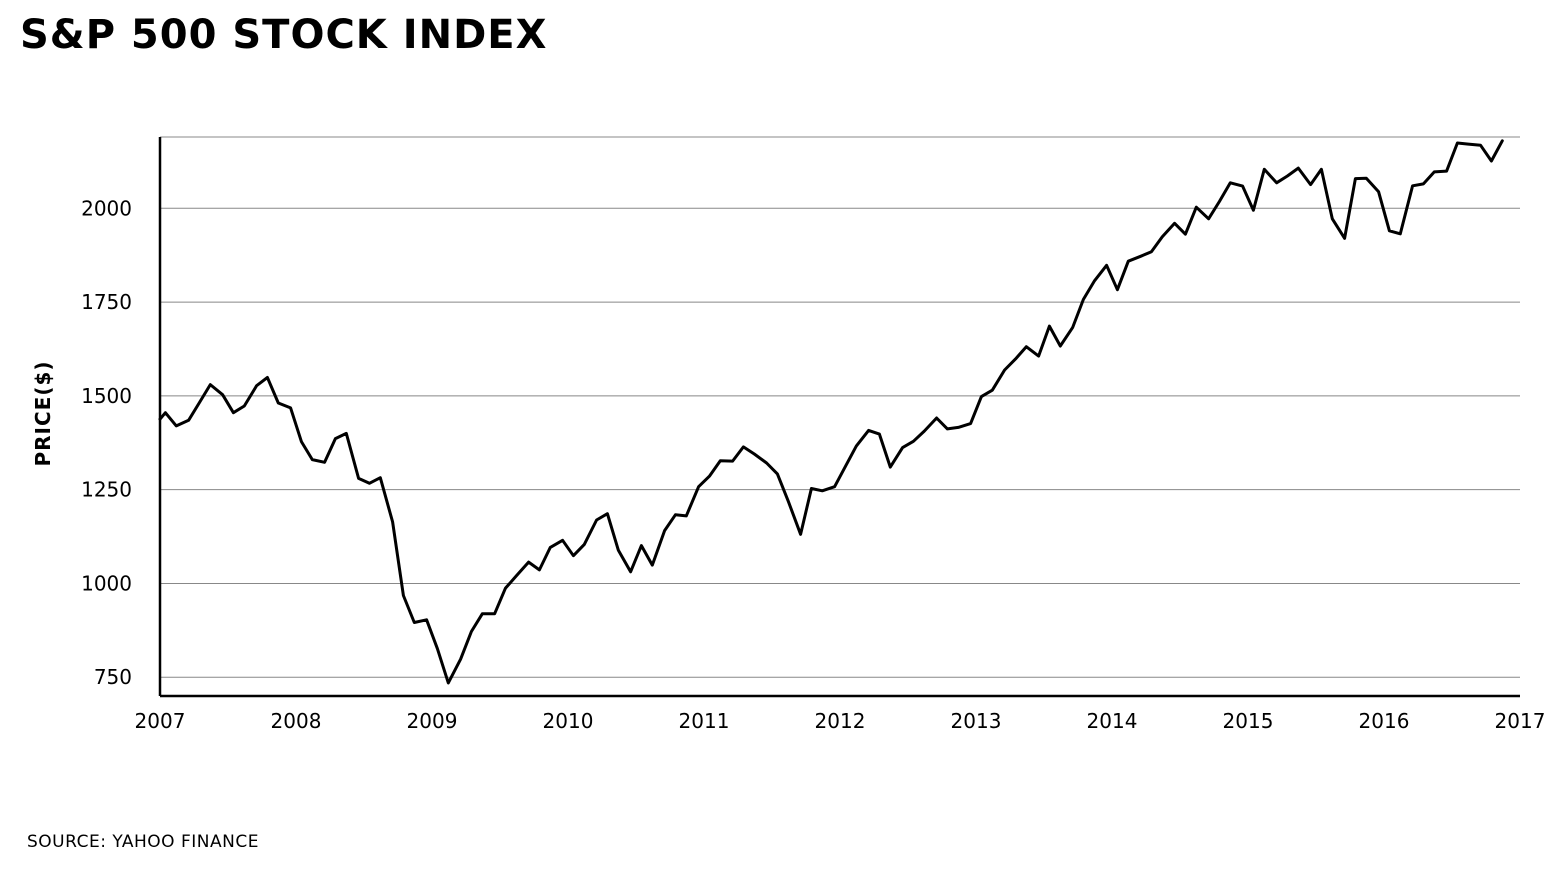 Image resolution: width=1560 pixels, height=879 pixels. Describe the element at coordinates (113, 677) in the screenshot. I see `y-tick-label: 750` at that location.